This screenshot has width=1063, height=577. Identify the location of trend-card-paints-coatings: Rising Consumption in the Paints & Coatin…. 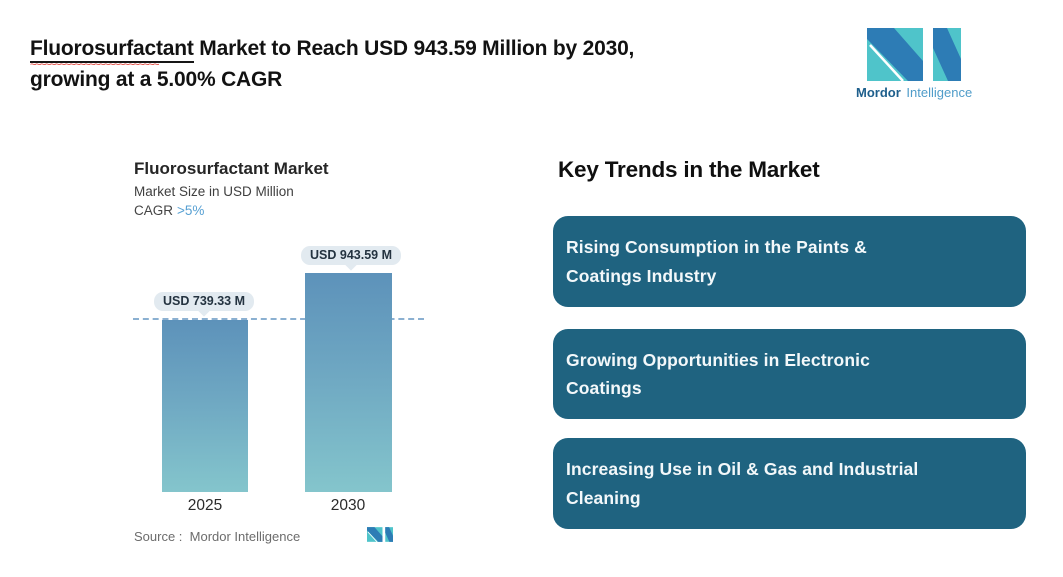
(789, 261).